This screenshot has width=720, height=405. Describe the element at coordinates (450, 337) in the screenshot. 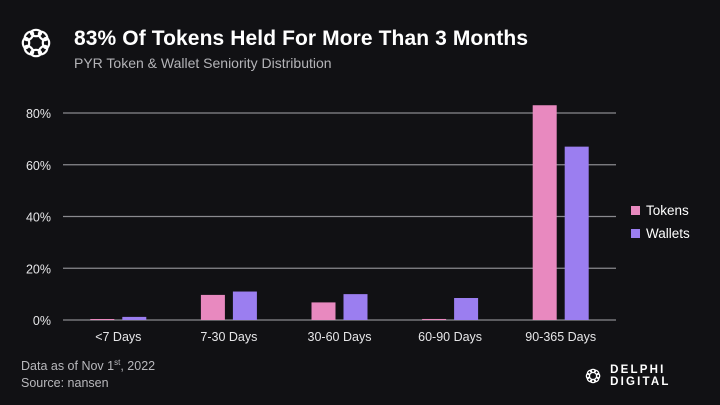

I see `x-tick-label: 60-90 Days` at that location.